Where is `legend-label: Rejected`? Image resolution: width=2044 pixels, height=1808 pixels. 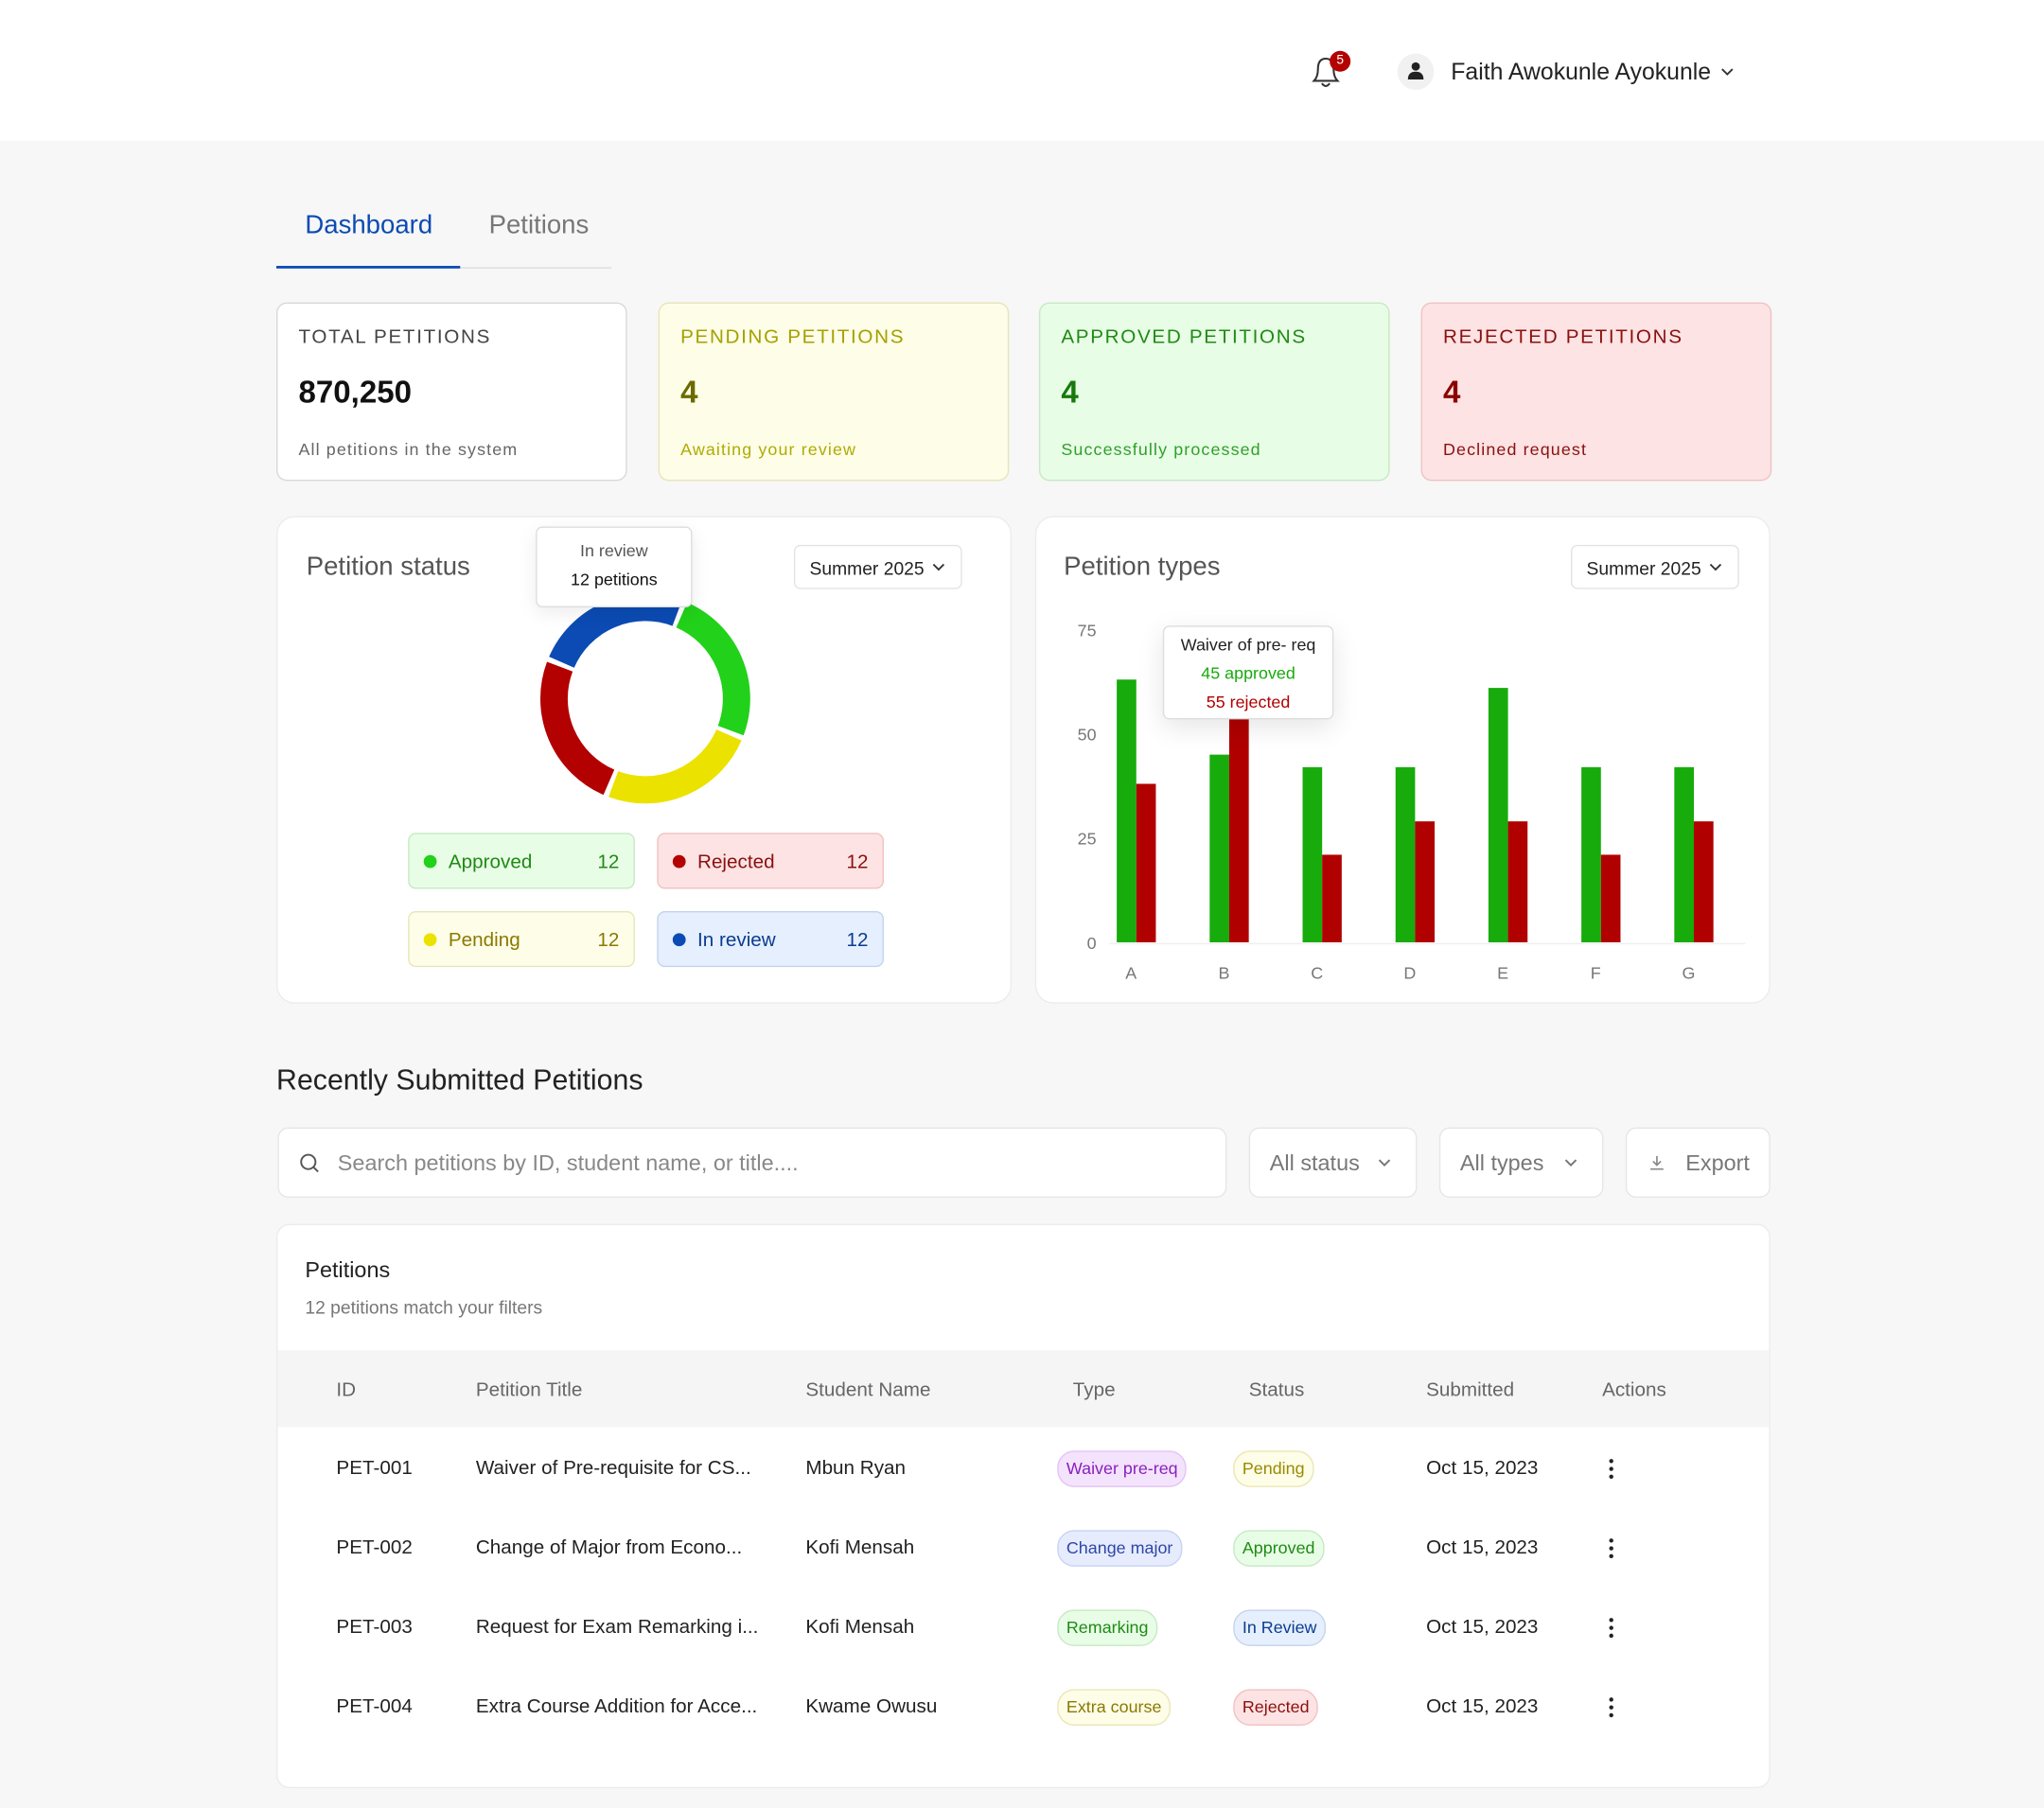
legend-label: Rejected is located at coordinates (736, 862).